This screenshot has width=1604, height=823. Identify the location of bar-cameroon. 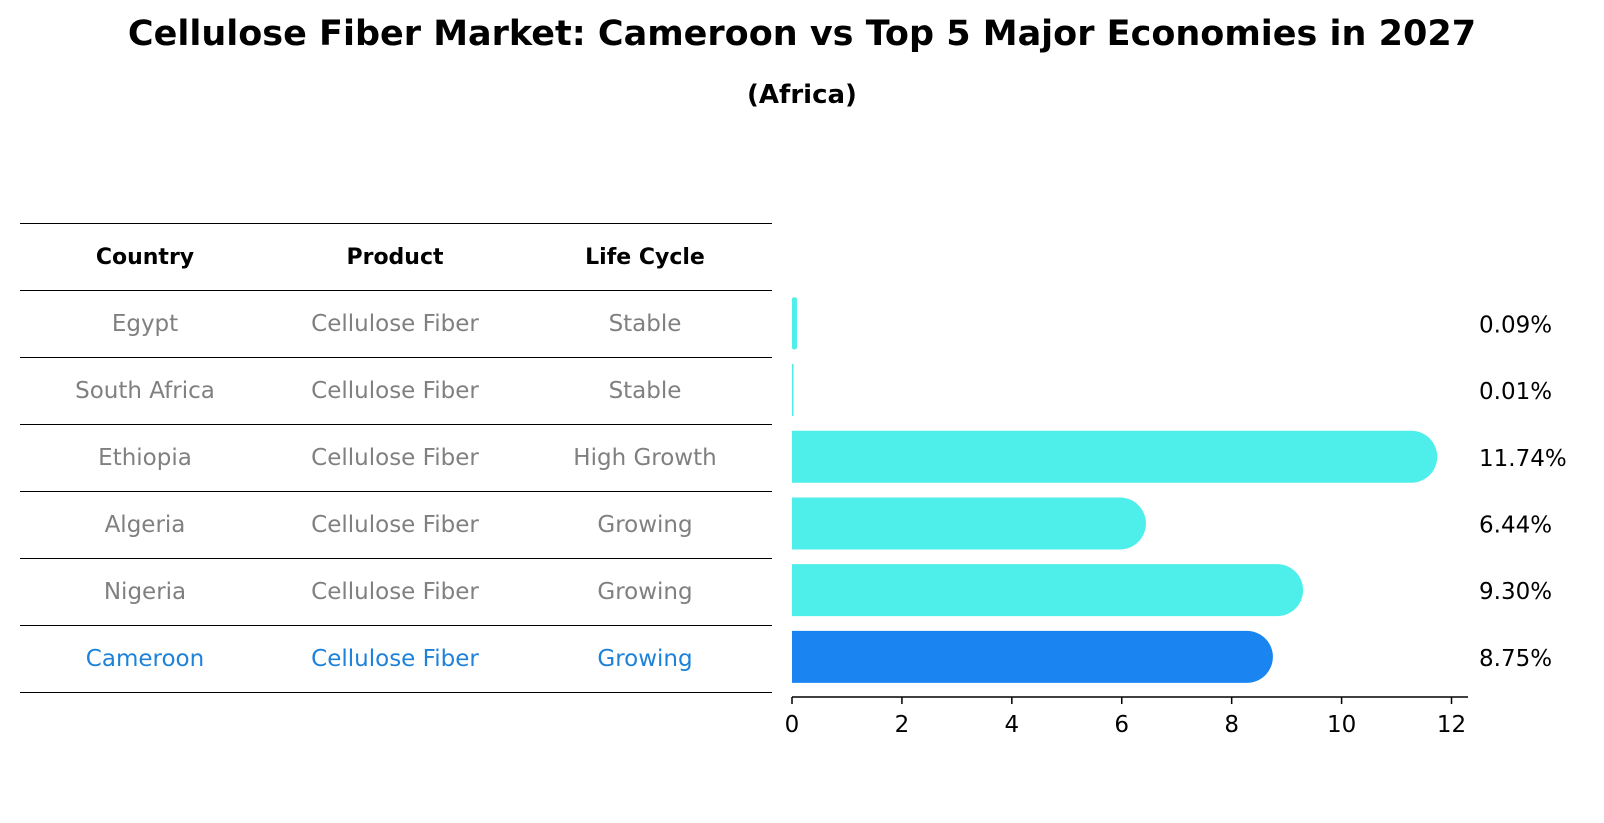
(1032, 656).